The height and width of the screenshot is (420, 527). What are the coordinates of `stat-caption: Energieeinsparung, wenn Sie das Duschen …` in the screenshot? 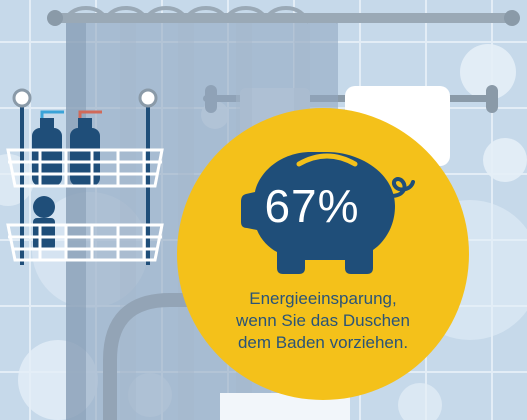 It's located at (323, 321).